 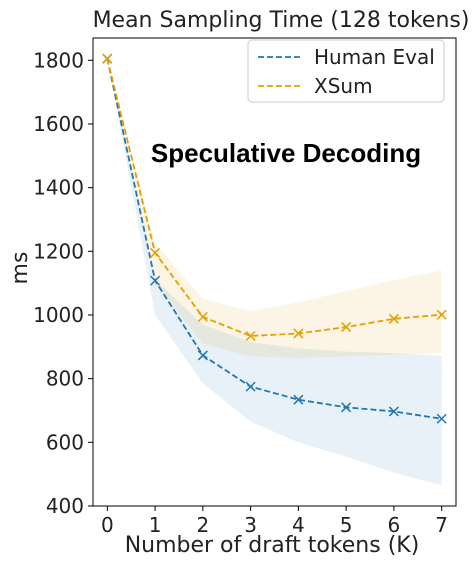 I want to click on y-axis-title: ms, so click(x=20, y=268).